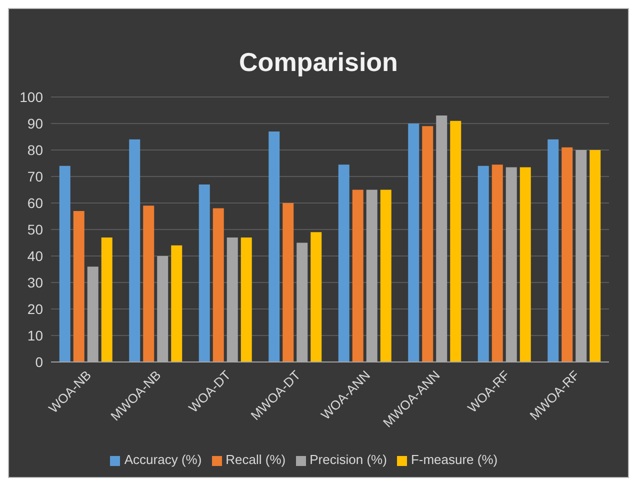 The height and width of the screenshot is (484, 635). I want to click on y-tick-label: 40, so click(35, 256).